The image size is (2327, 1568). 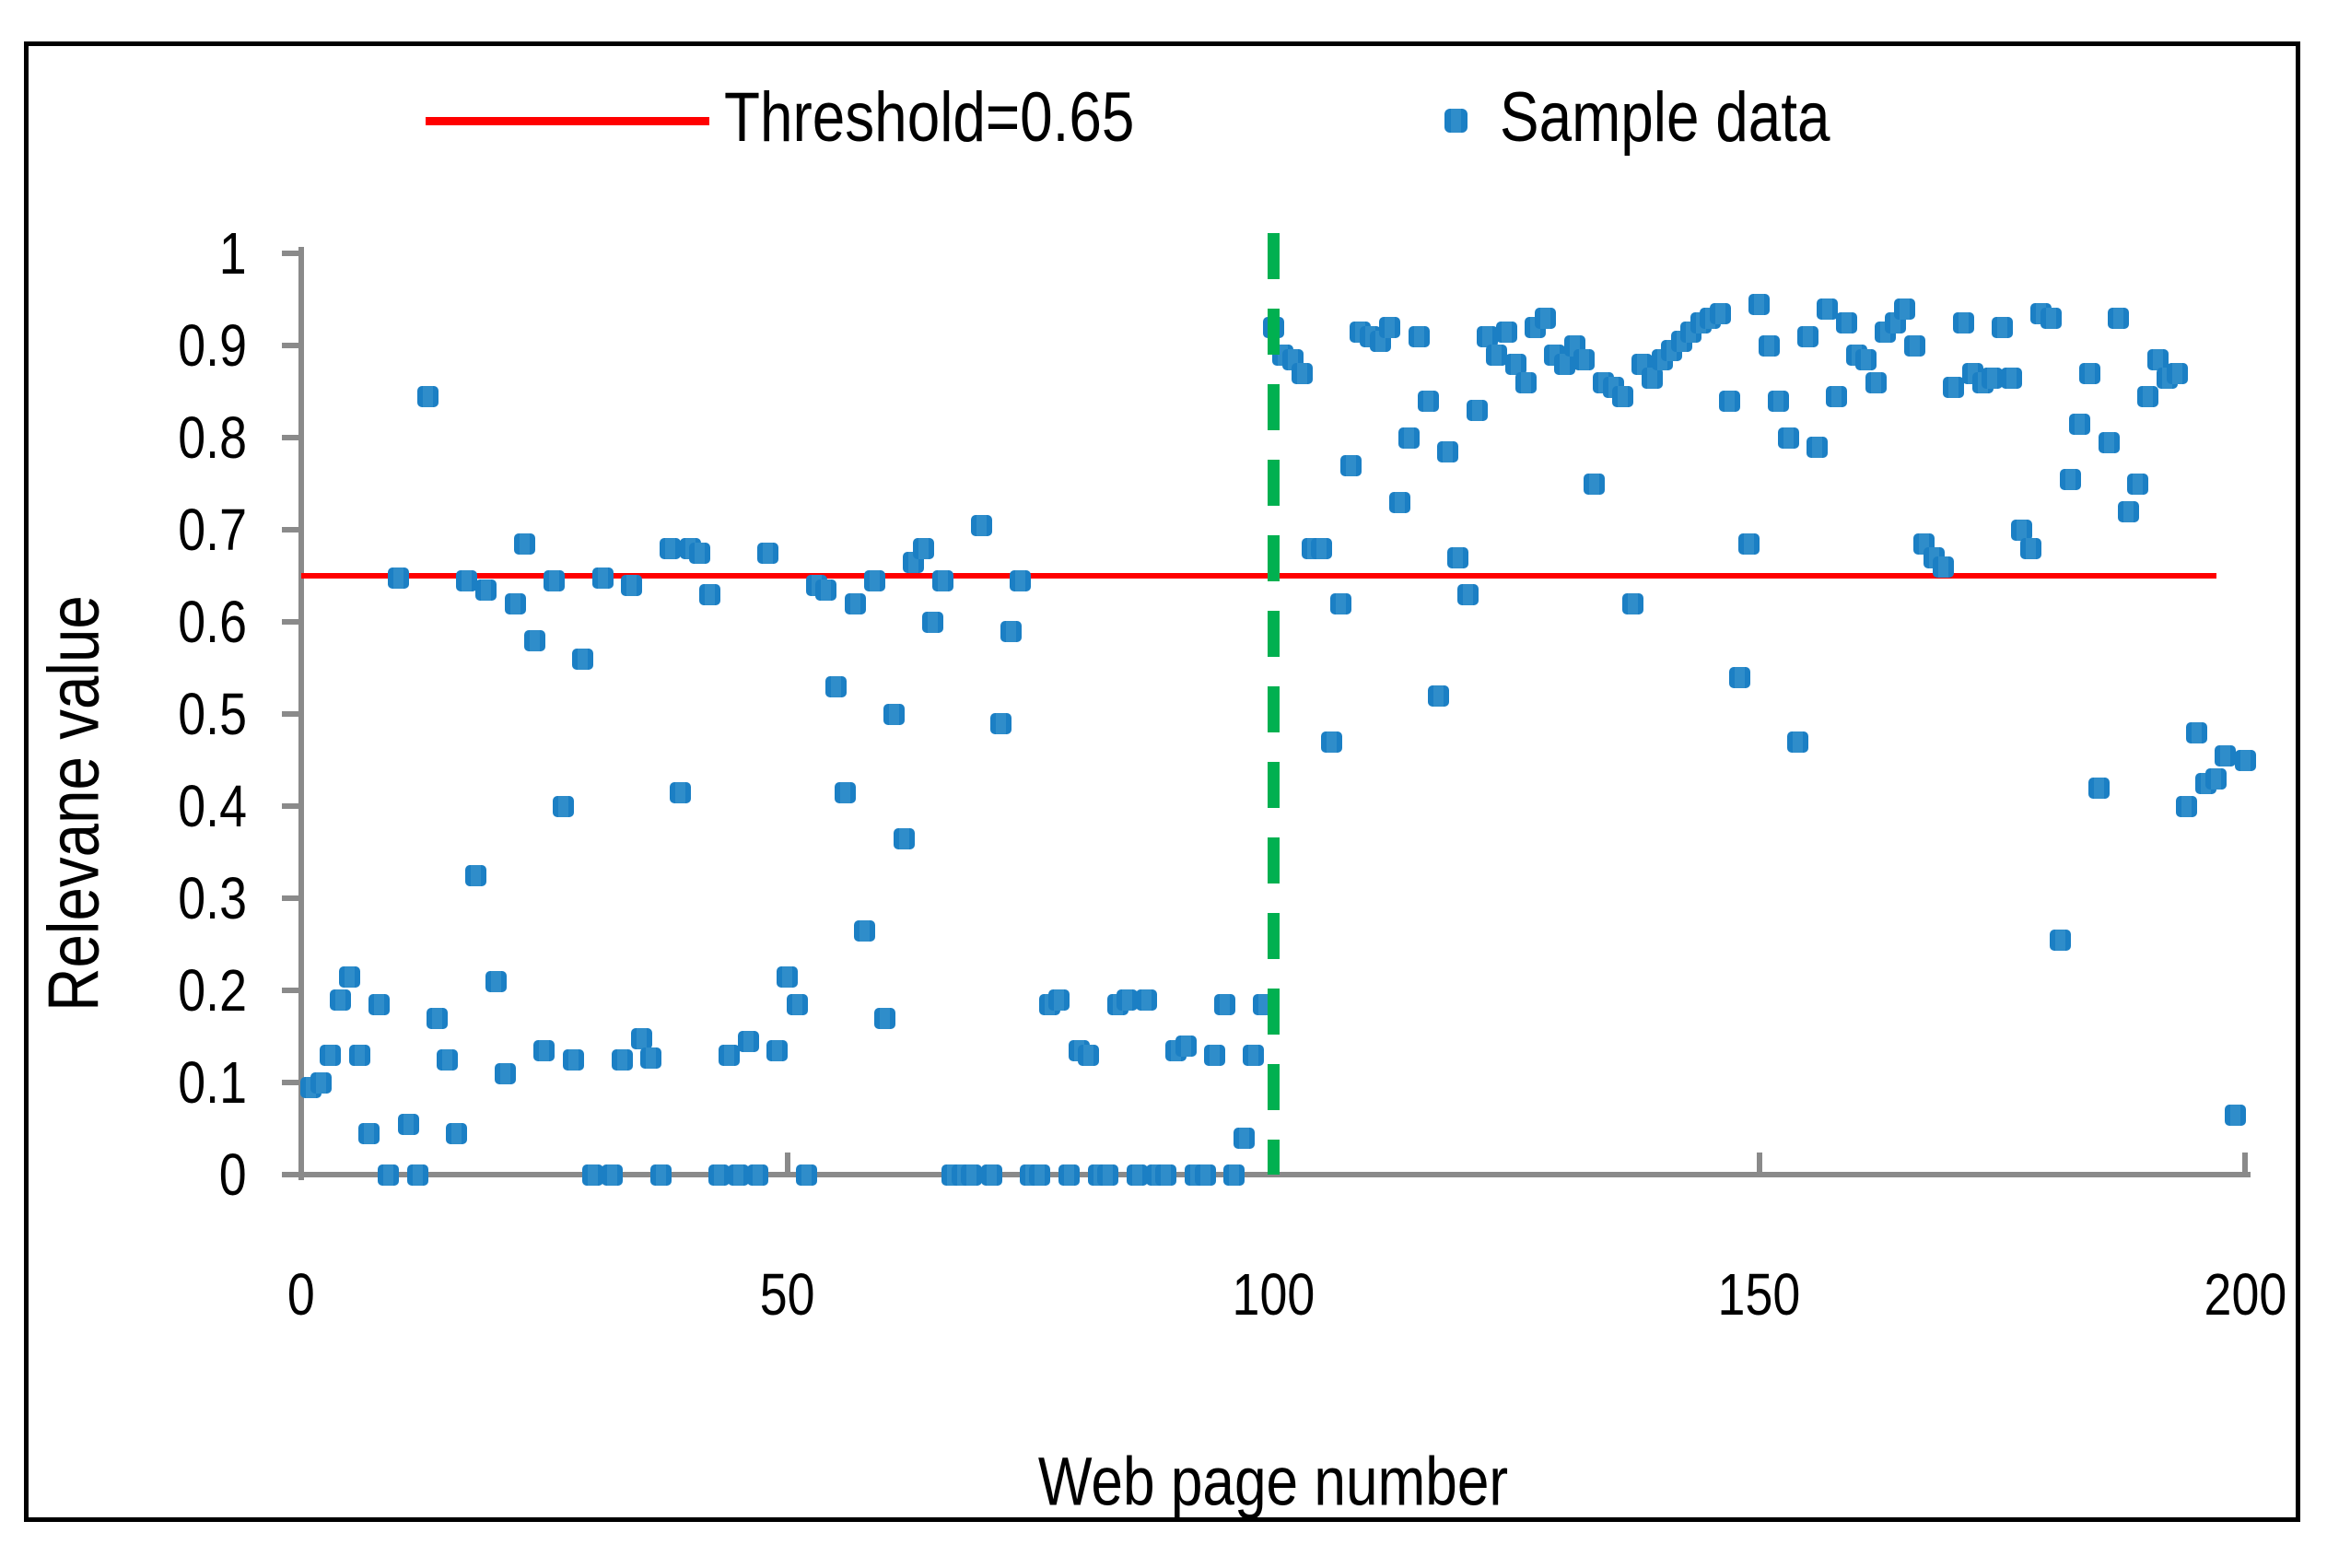 I want to click on y-tick-label: 0.3, so click(x=141, y=898).